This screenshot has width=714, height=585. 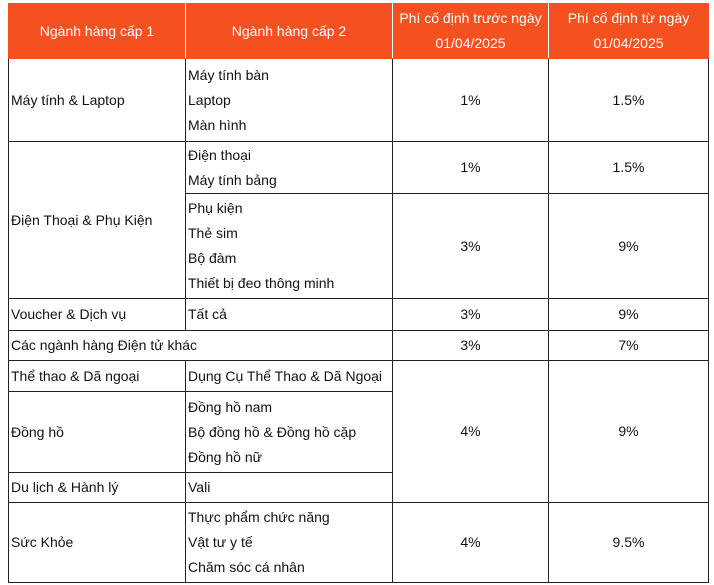 What do you see at coordinates (97, 31) in the screenshot?
I see `header-level1: Ngành hàng cấp 1` at bounding box center [97, 31].